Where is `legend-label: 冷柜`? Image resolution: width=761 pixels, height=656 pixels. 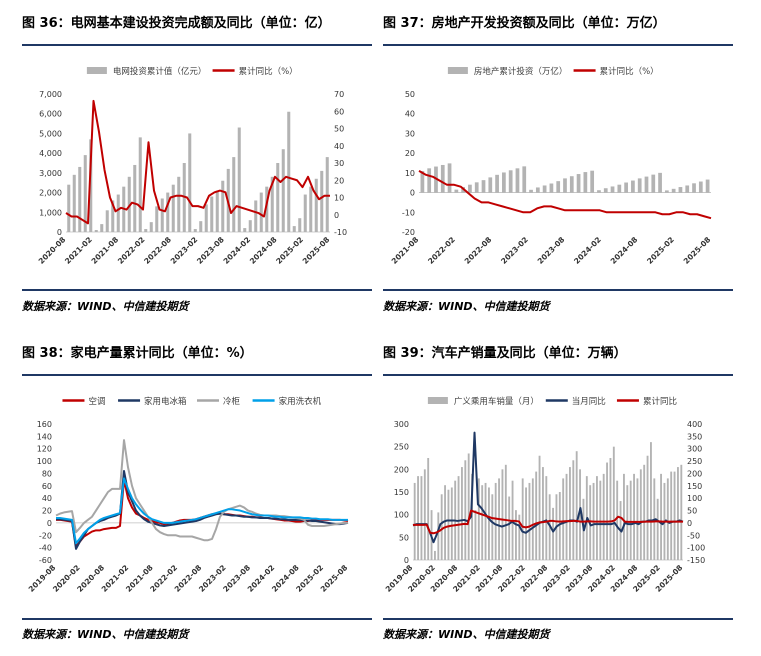
legend-label: 冷柜 is located at coordinates (232, 401).